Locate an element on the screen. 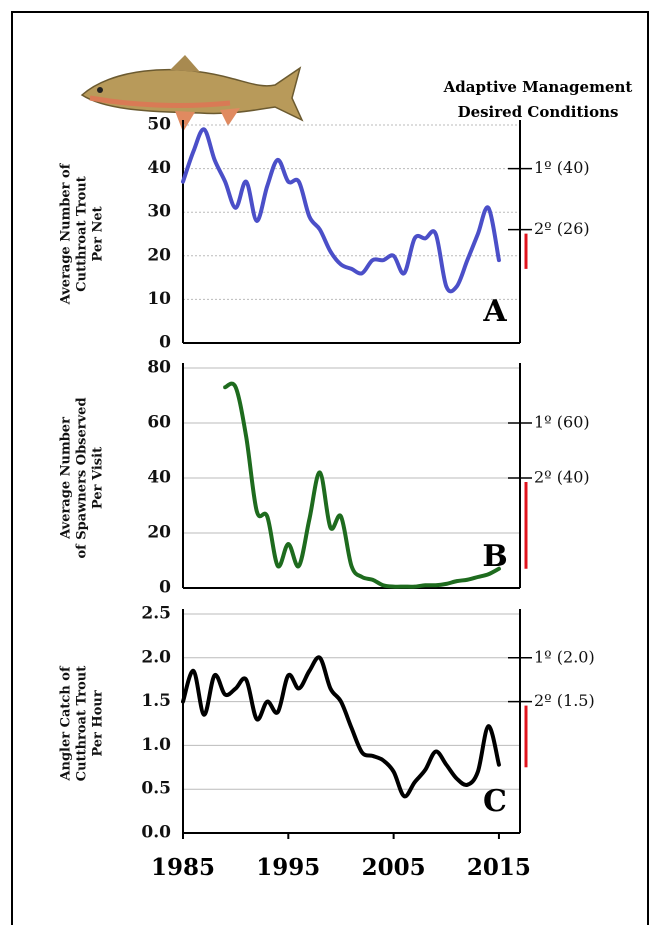  header-line: Desired Conditions is located at coordinates (538, 112).